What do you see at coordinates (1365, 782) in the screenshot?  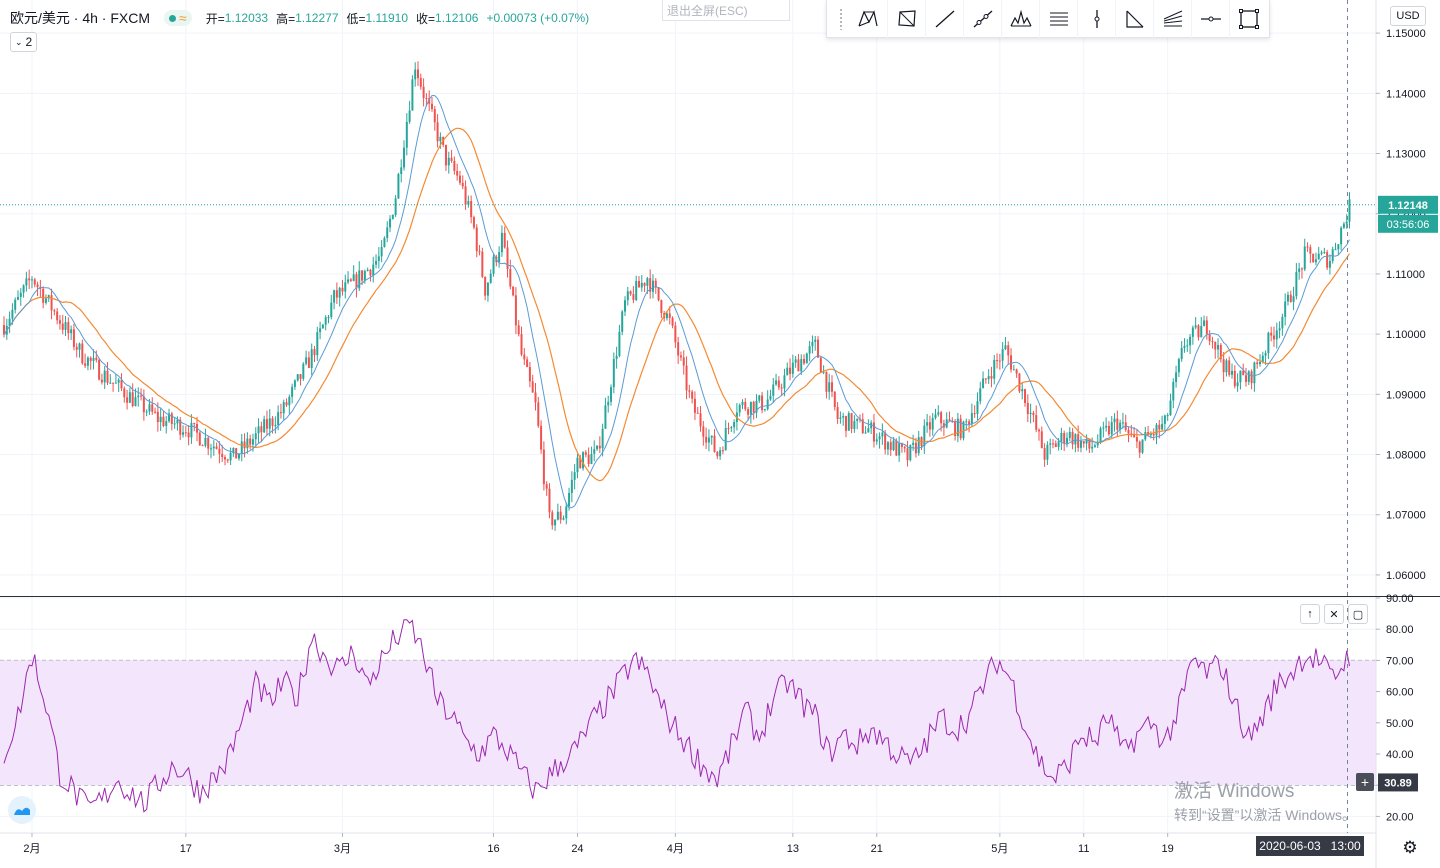 I see `add-alert-plus-button: +` at bounding box center [1365, 782].